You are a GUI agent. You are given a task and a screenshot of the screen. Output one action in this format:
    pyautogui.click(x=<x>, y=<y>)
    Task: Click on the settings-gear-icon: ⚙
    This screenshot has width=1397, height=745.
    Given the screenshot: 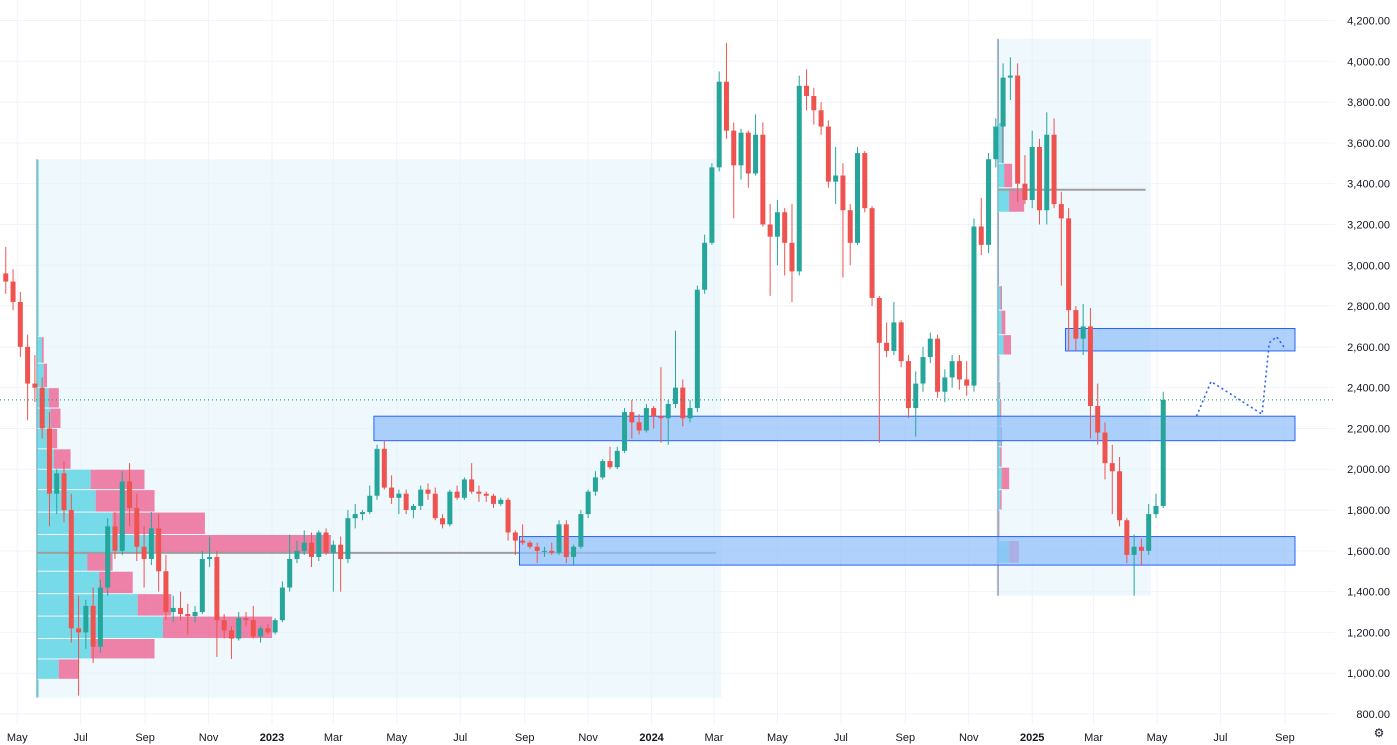 What is the action you would take?
    pyautogui.click(x=1379, y=733)
    